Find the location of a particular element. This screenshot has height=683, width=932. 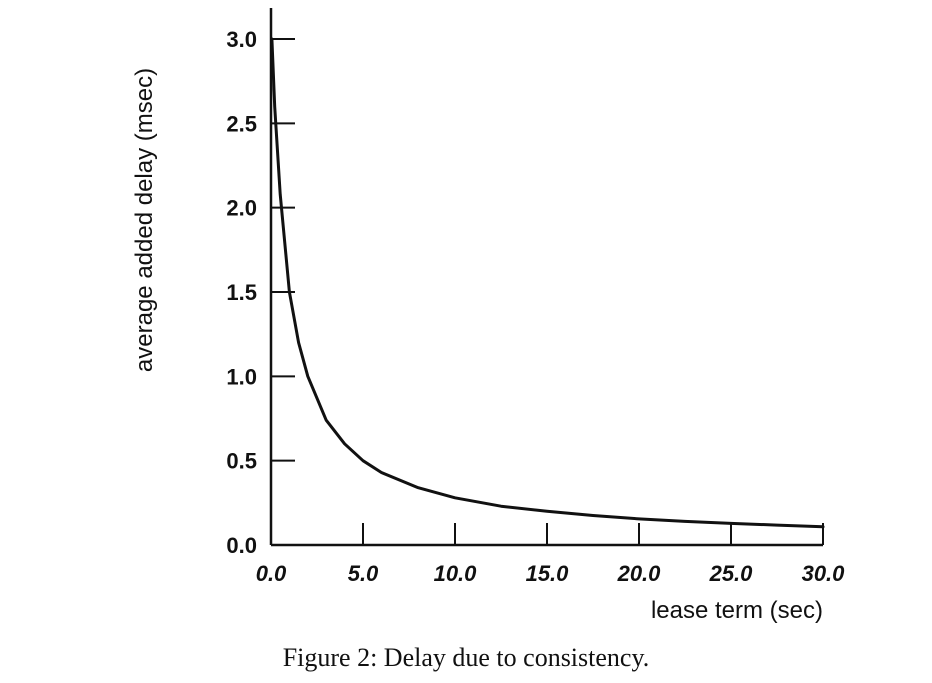

x-tick-label: 5.0 is located at coordinates (363, 573).